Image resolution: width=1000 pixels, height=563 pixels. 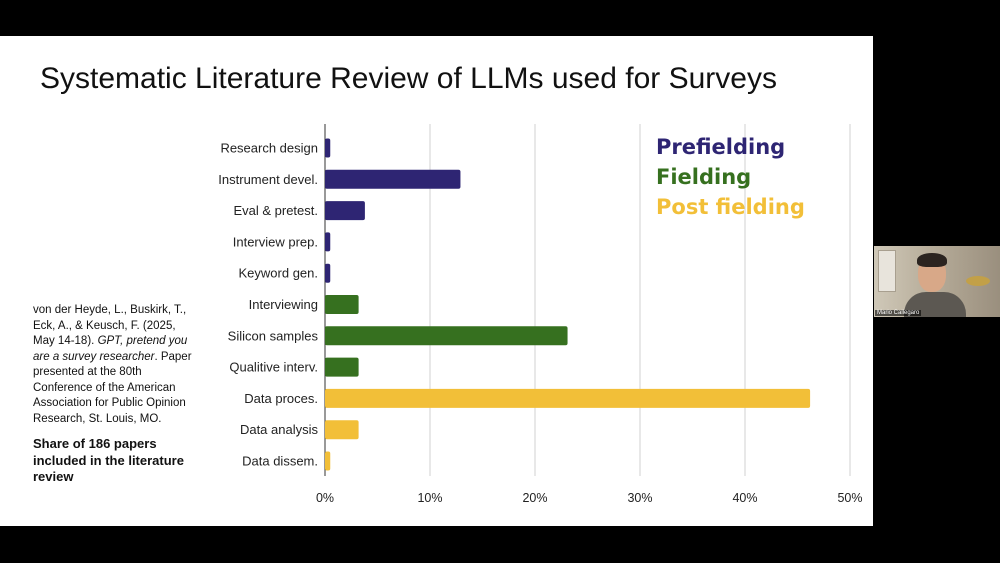 What do you see at coordinates (730, 207) in the screenshot?
I see `legend-post-fielding: Post fielding` at bounding box center [730, 207].